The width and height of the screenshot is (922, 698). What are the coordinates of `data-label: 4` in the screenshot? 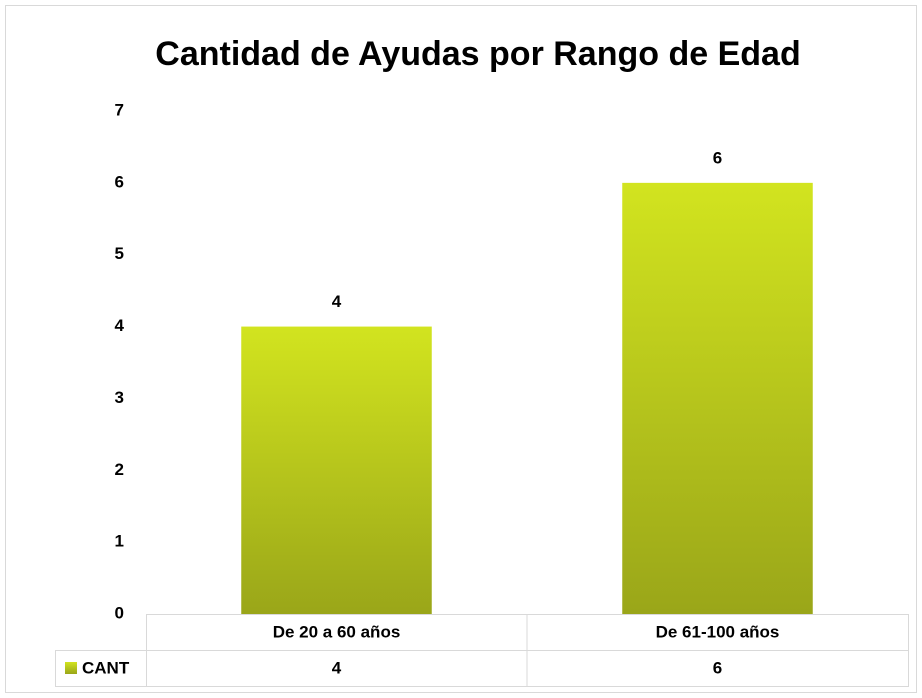 It's located at (337, 301).